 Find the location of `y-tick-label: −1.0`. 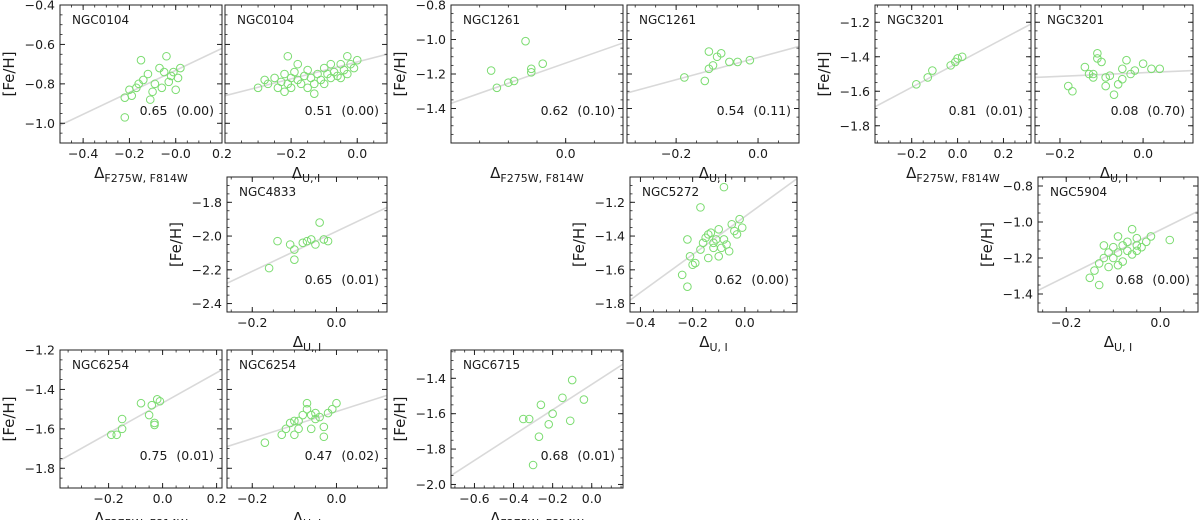

y-tick-label: −1.0 is located at coordinates (431, 39).